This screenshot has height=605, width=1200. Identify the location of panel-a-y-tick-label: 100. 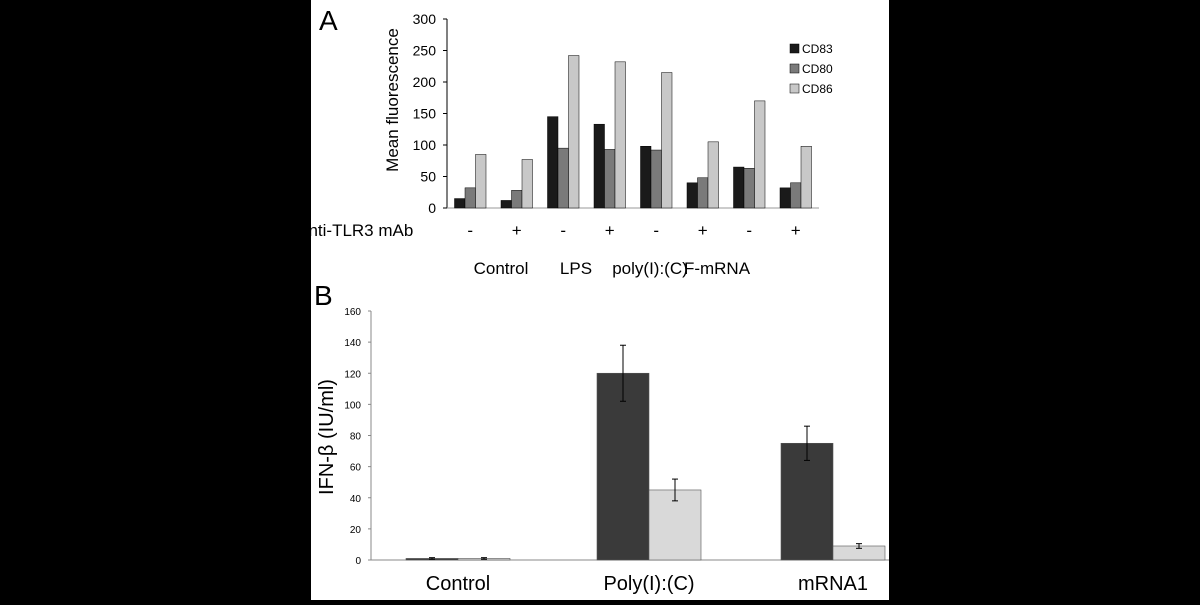
(425, 145).